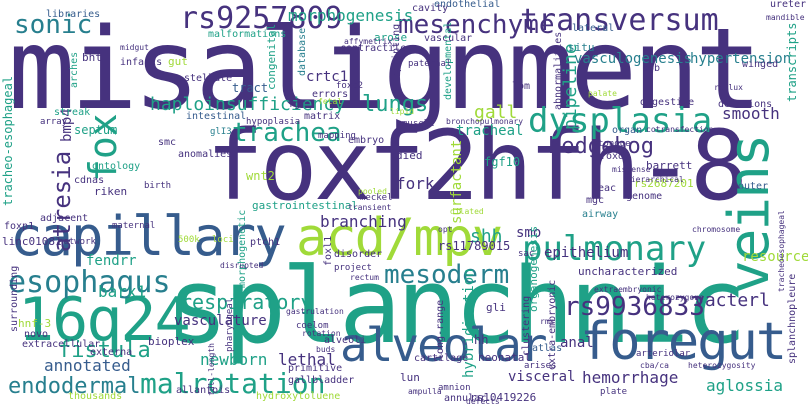 This screenshot has width=808, height=404. Describe the element at coordinates (36, 334) in the screenshot. I see `word-novo: novo` at that location.